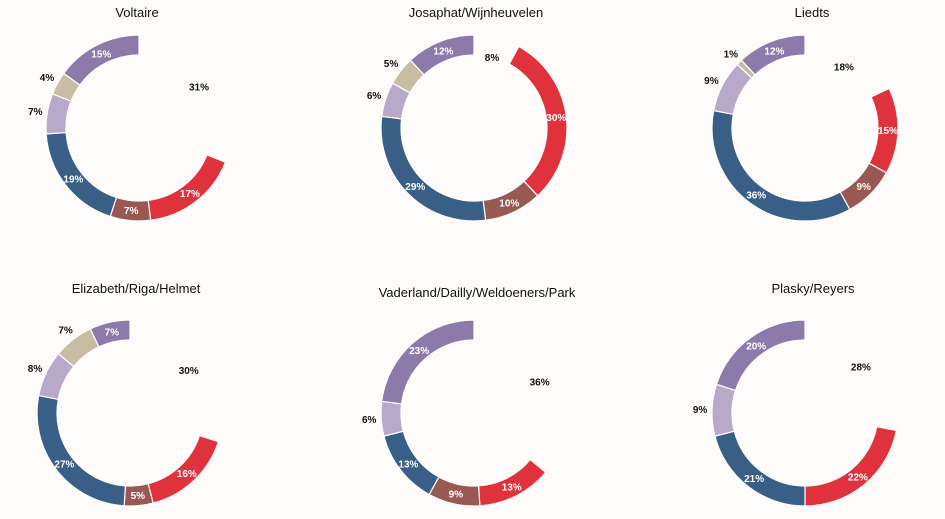 The width and height of the screenshot is (945, 519). Describe the element at coordinates (477, 292) in the screenshot. I see `chart-title: Vaderland/Dailly/Weldoeners/Park` at that location.